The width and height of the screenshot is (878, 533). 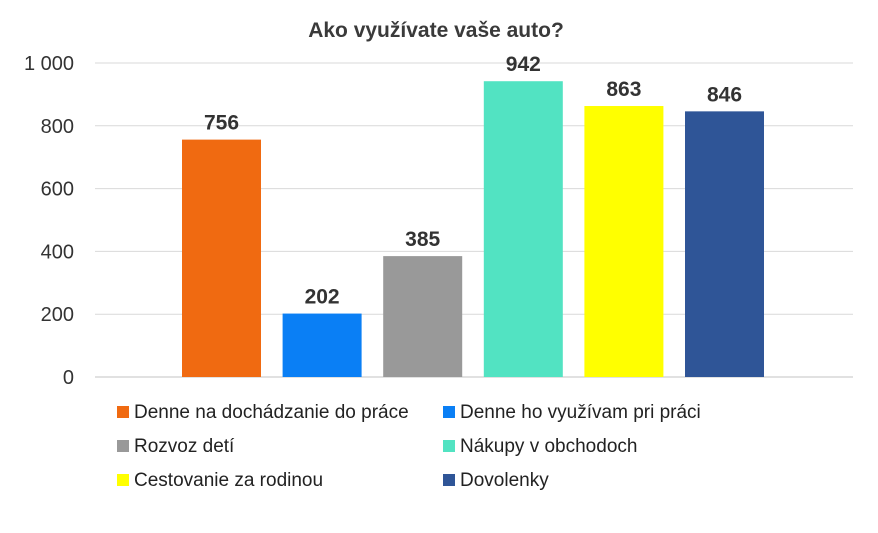 What do you see at coordinates (580, 412) in the screenshot?
I see `legend-label: Denne ho využívam pri práci` at bounding box center [580, 412].